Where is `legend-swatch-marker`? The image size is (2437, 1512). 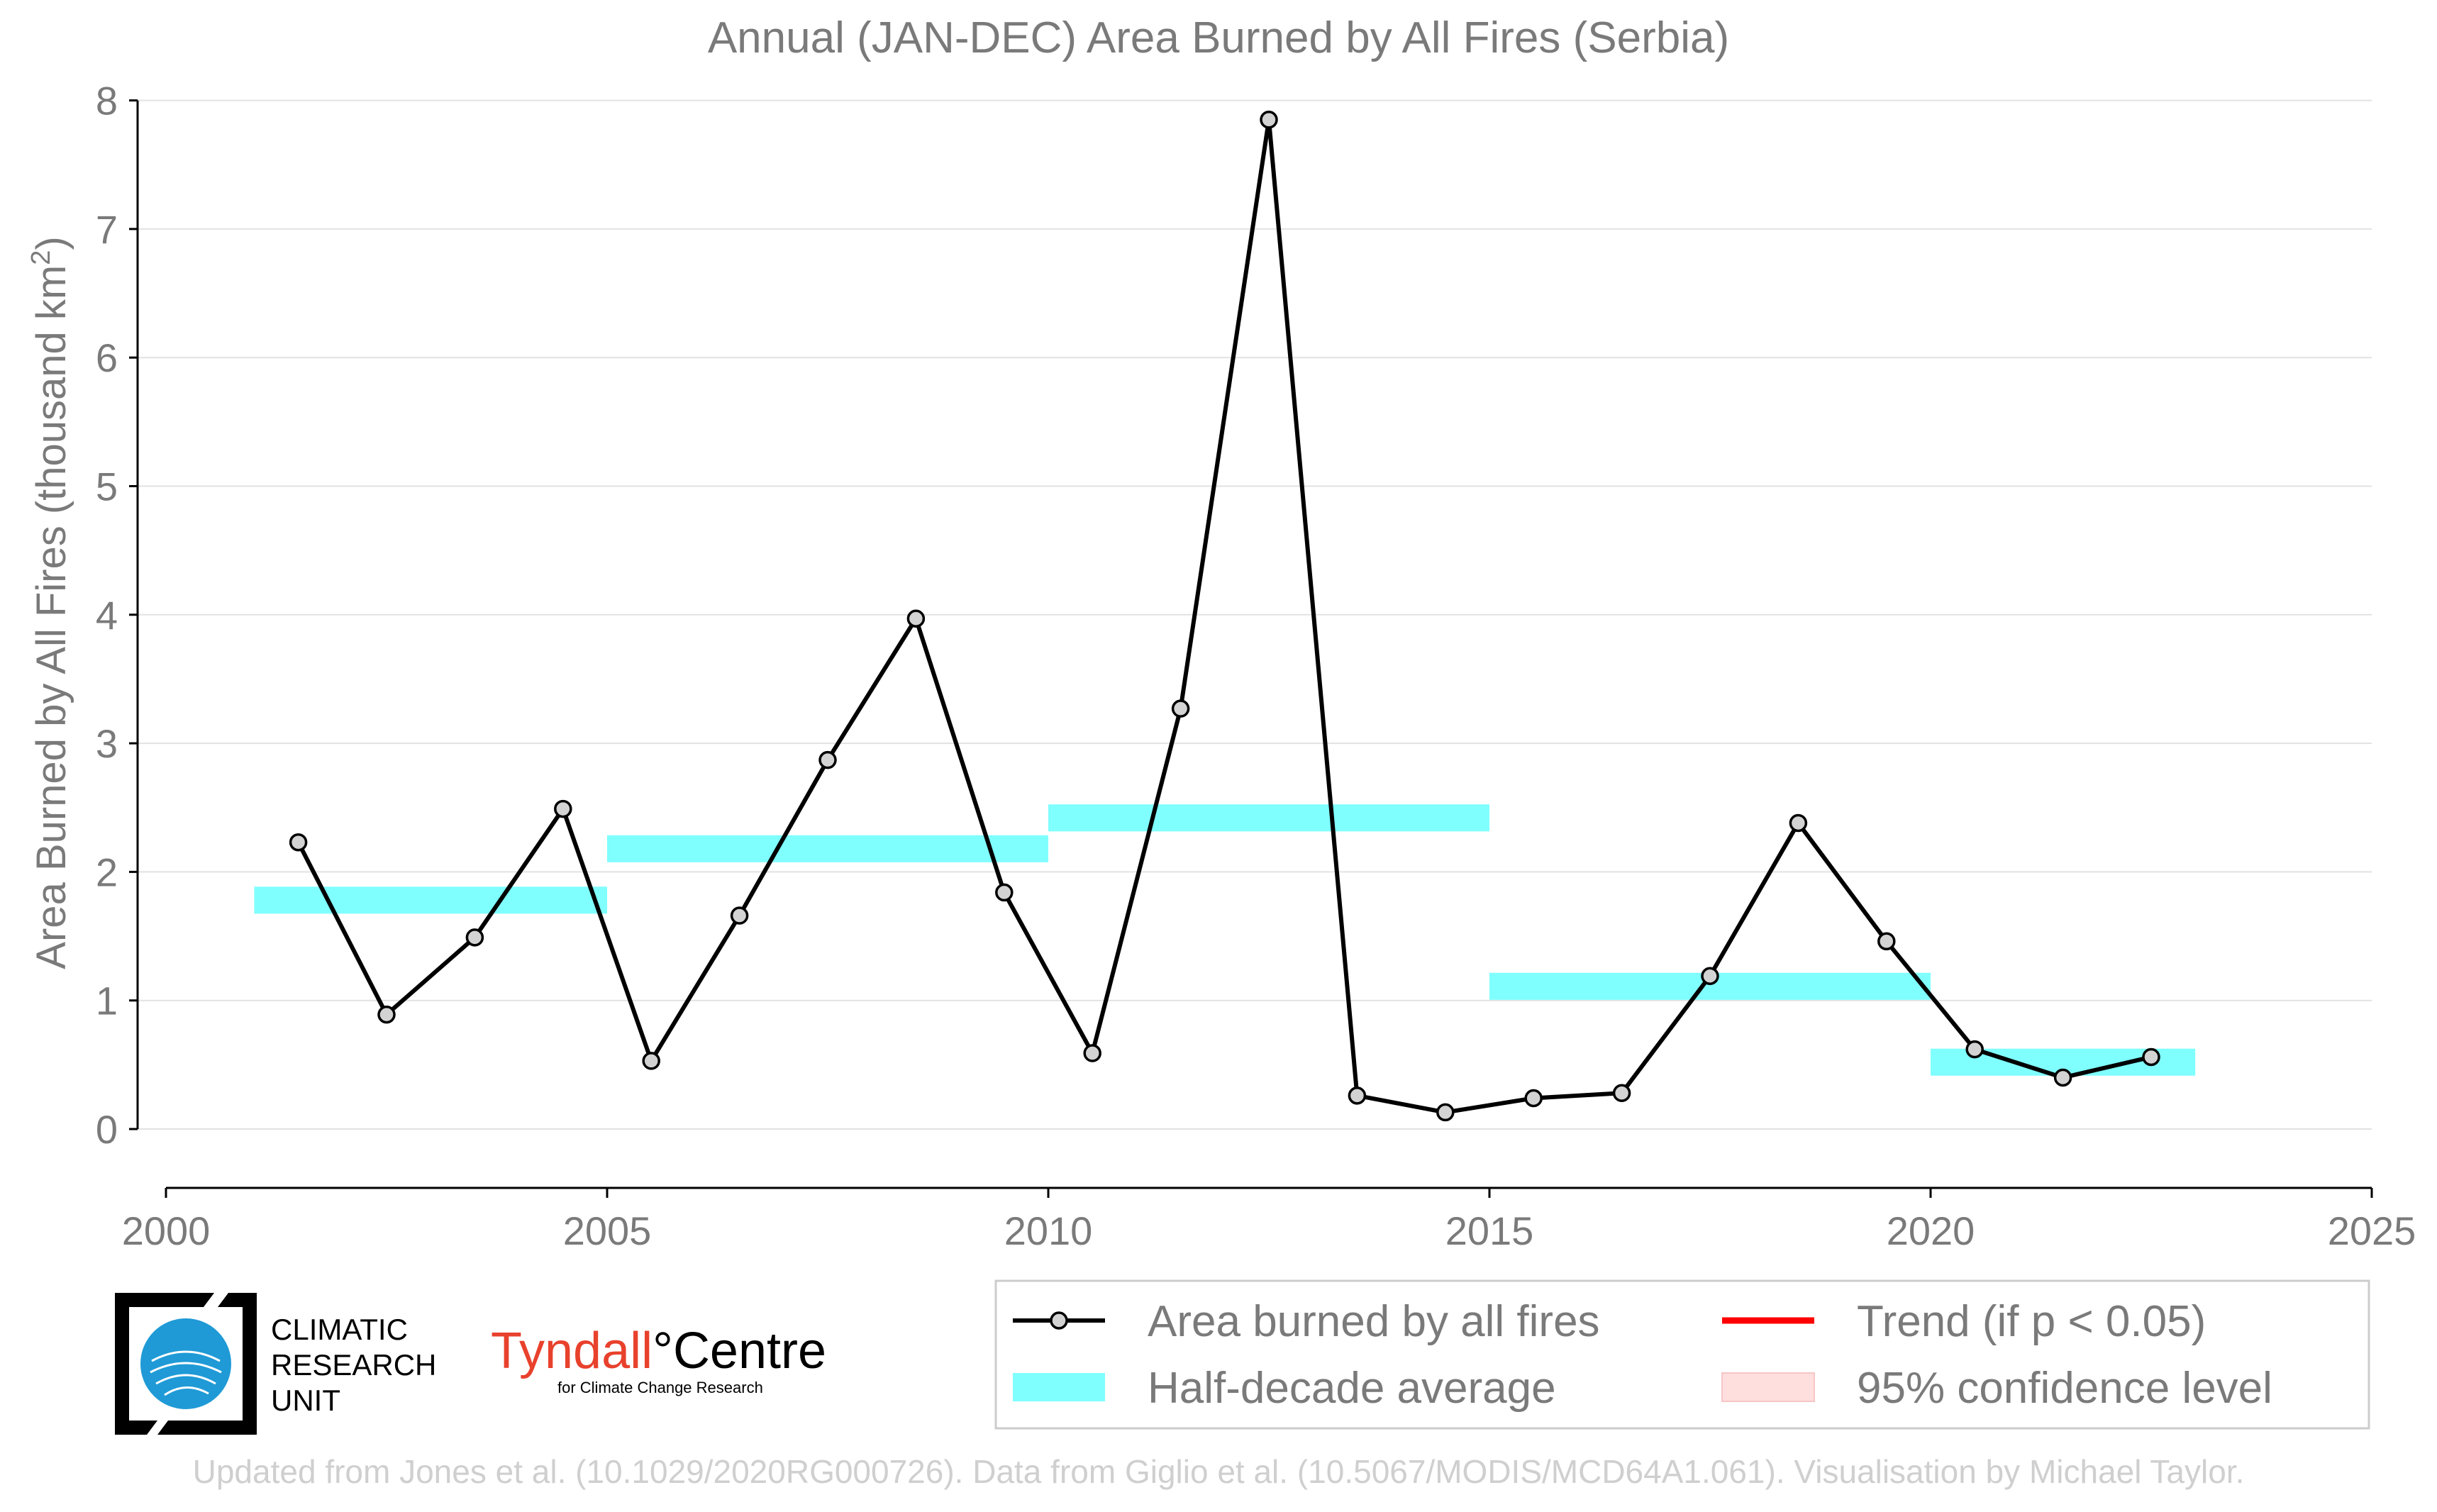 legend-swatch-marker is located at coordinates (1059, 1320).